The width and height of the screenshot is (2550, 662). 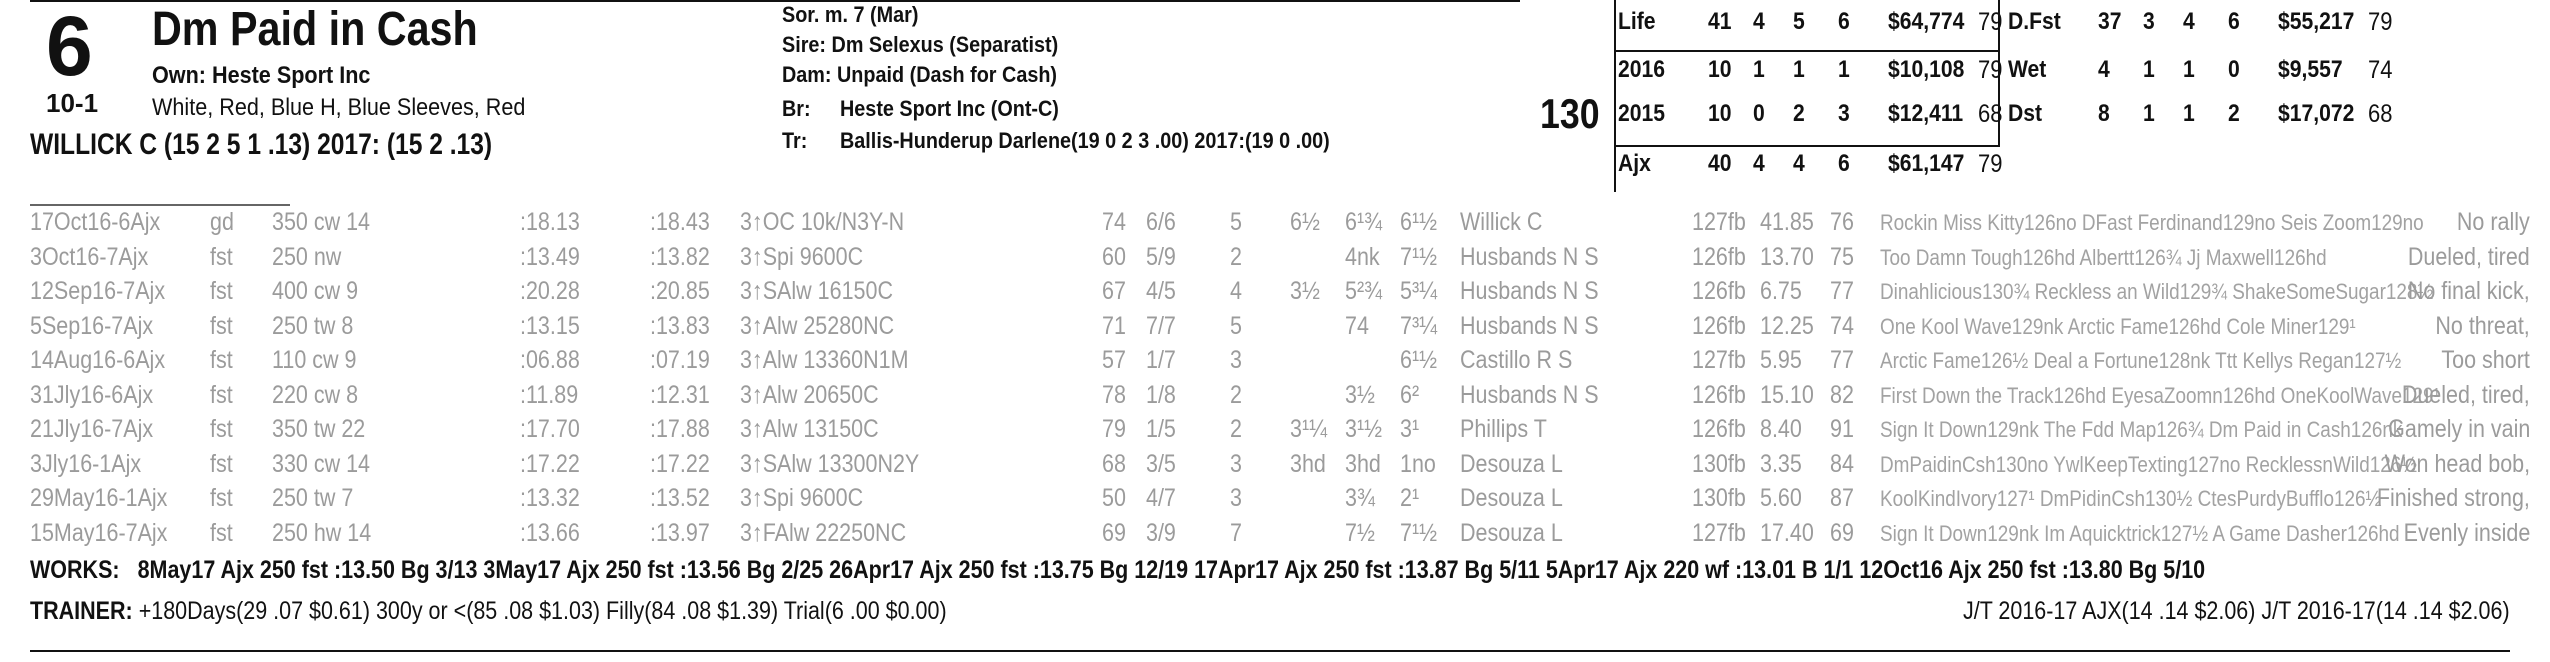 I want to click on pp-dist: 220 cw 8, so click(x=315, y=394).